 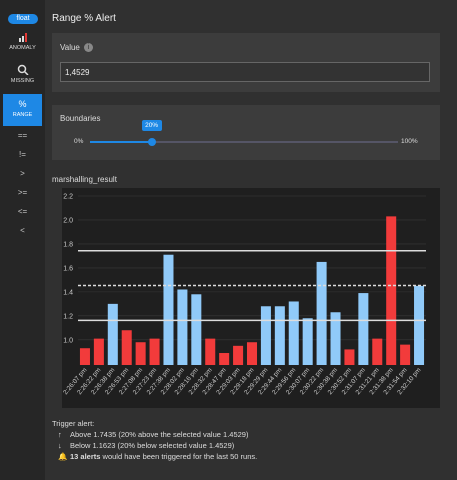 I want to click on range-icon: %, so click(x=22, y=104).